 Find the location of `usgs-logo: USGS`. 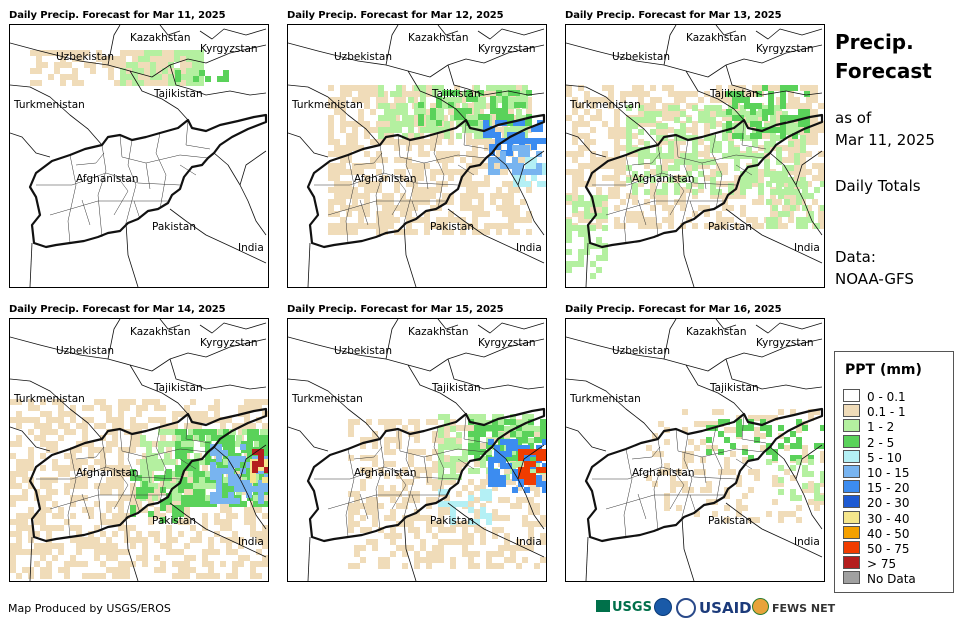

usgs-logo: USGS is located at coordinates (624, 608).